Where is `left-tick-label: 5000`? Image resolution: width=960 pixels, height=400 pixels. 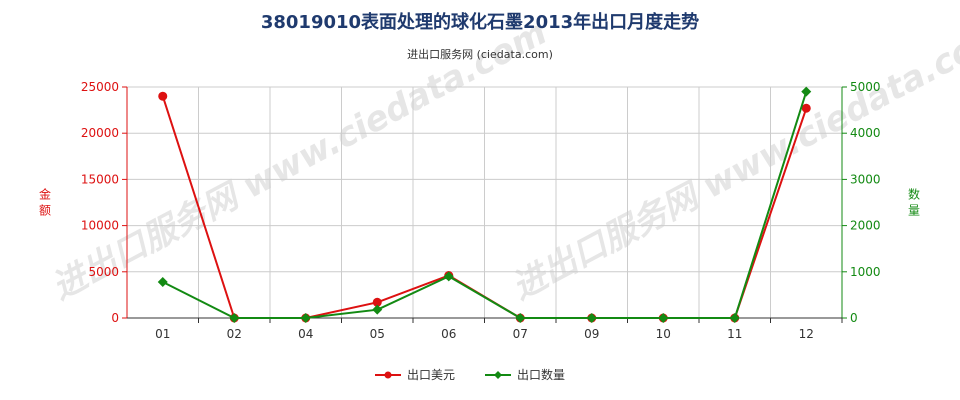 left-tick-label: 5000 is located at coordinates (103, 272).